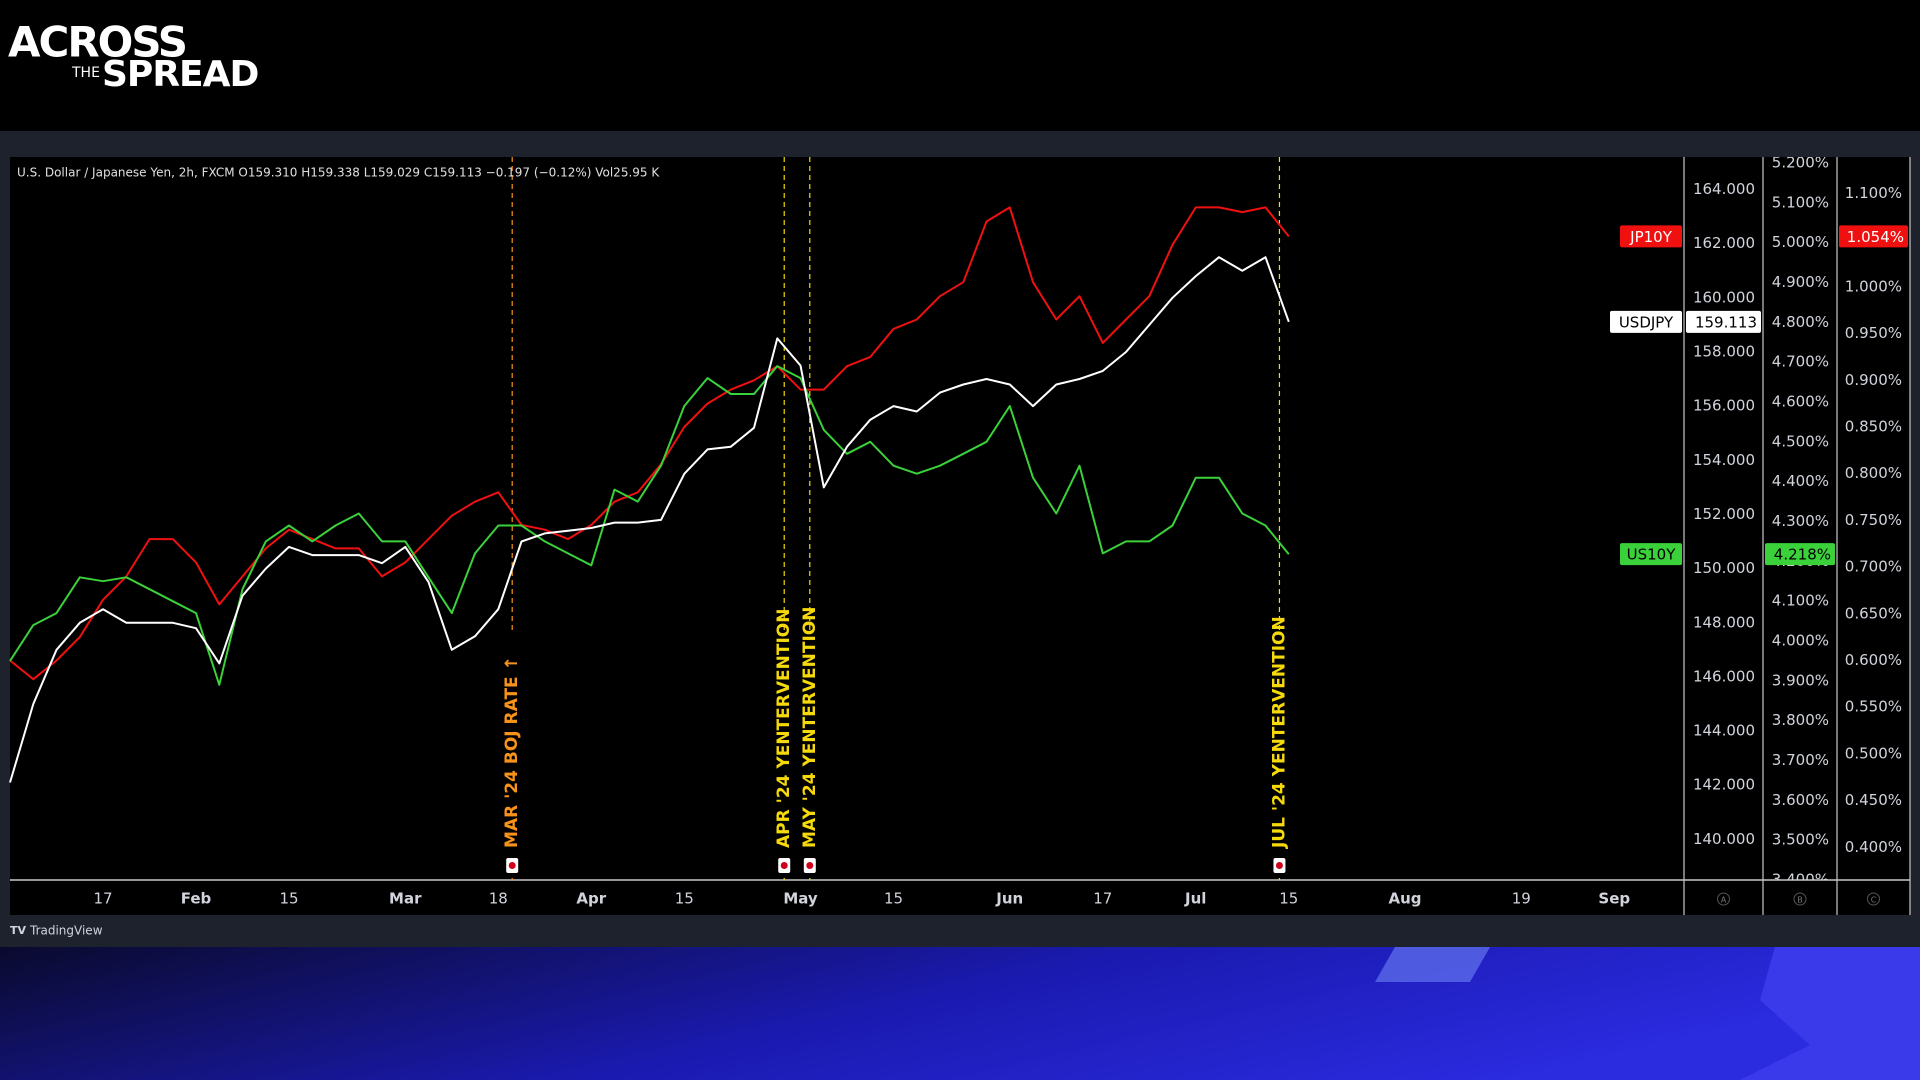 This screenshot has width=1920, height=1080. I want to click on y-tick-label: 4.800%, so click(1800, 322).